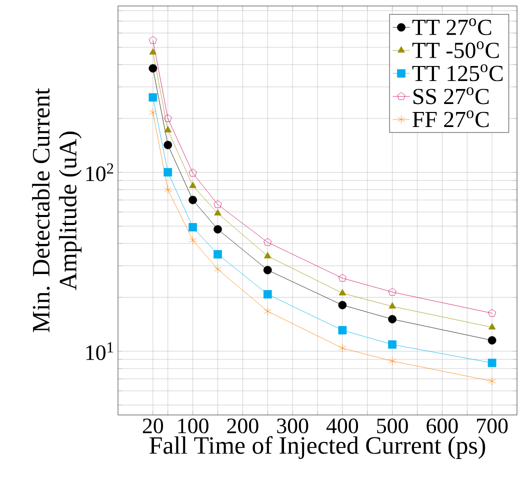 Image resolution: width=521 pixels, height=480 pixels. Describe the element at coordinates (292, 426) in the screenshot. I see `x-tick-label: 300` at that location.